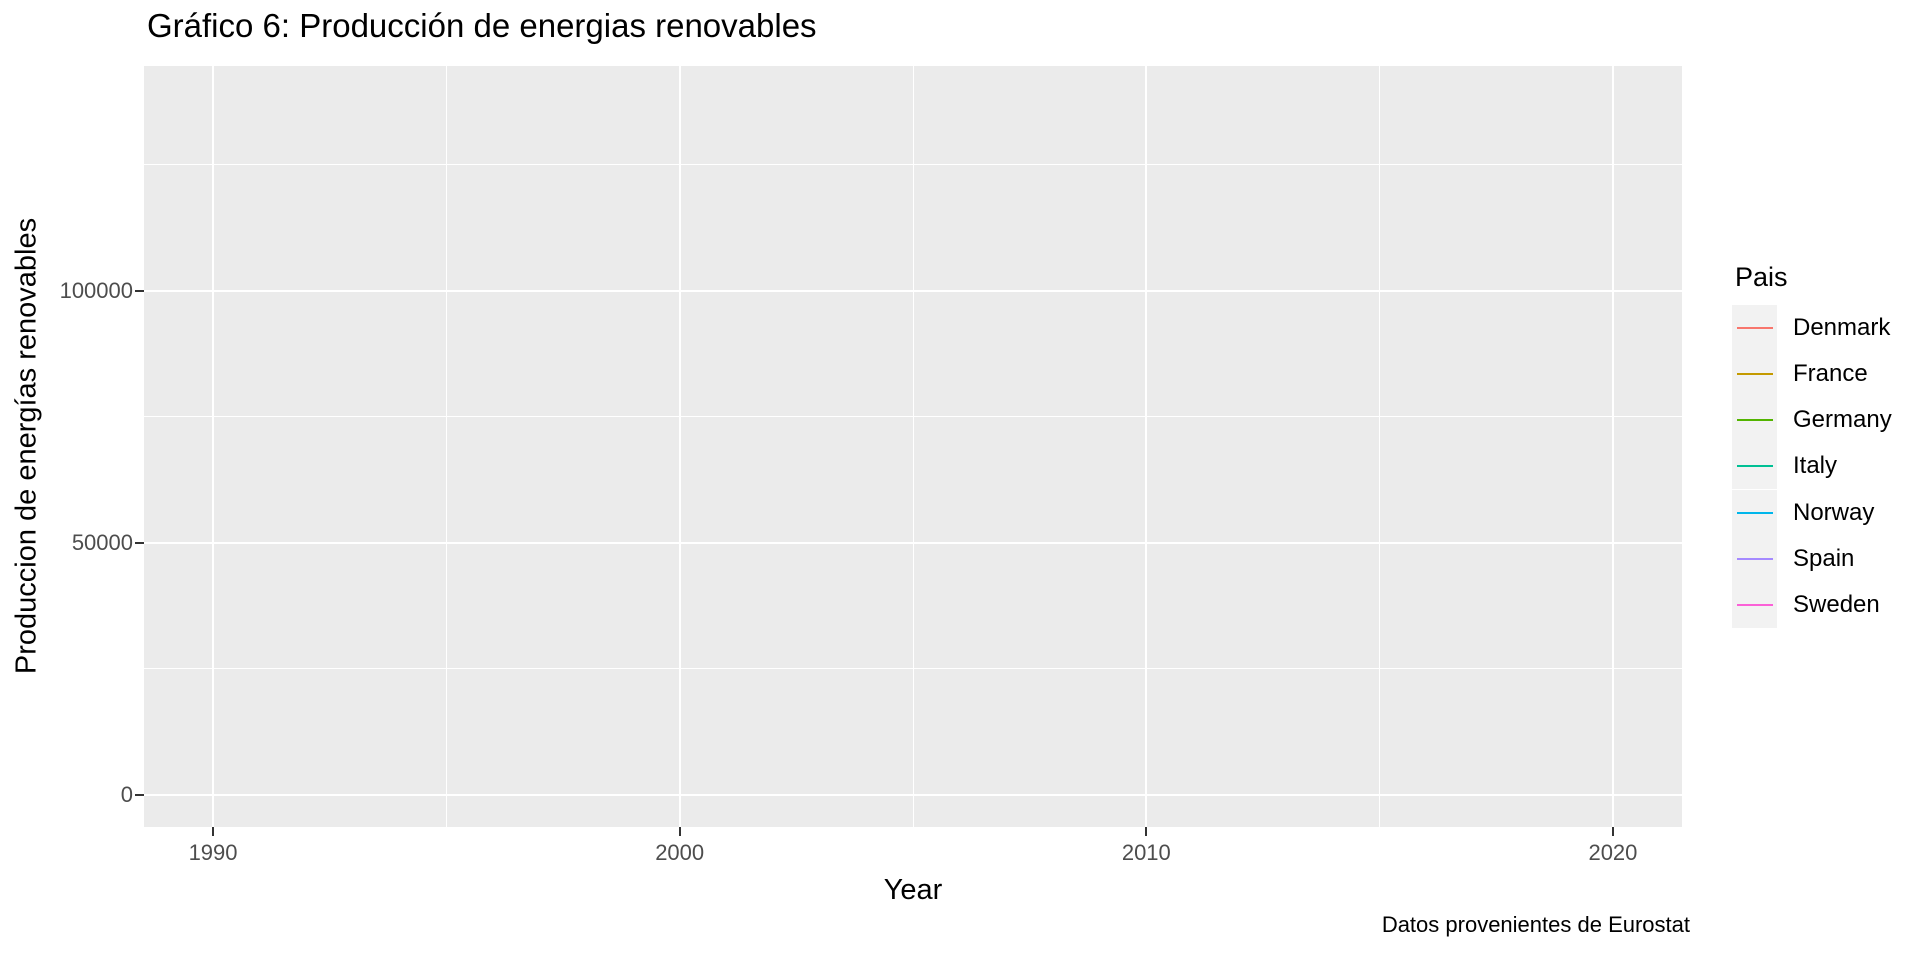  Describe the element at coordinates (1146, 852) in the screenshot. I see `x-tick-label: 2010` at that location.